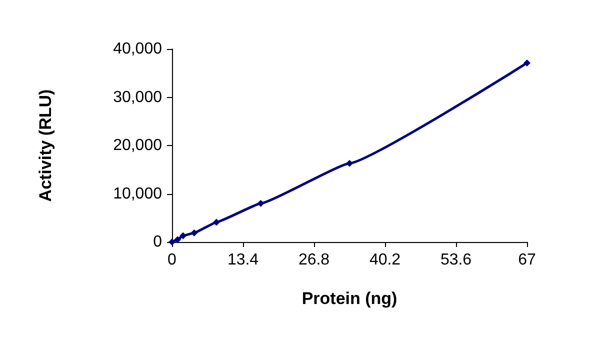  What do you see at coordinates (157, 242) in the screenshot?
I see `y-tick-label: 0` at bounding box center [157, 242].